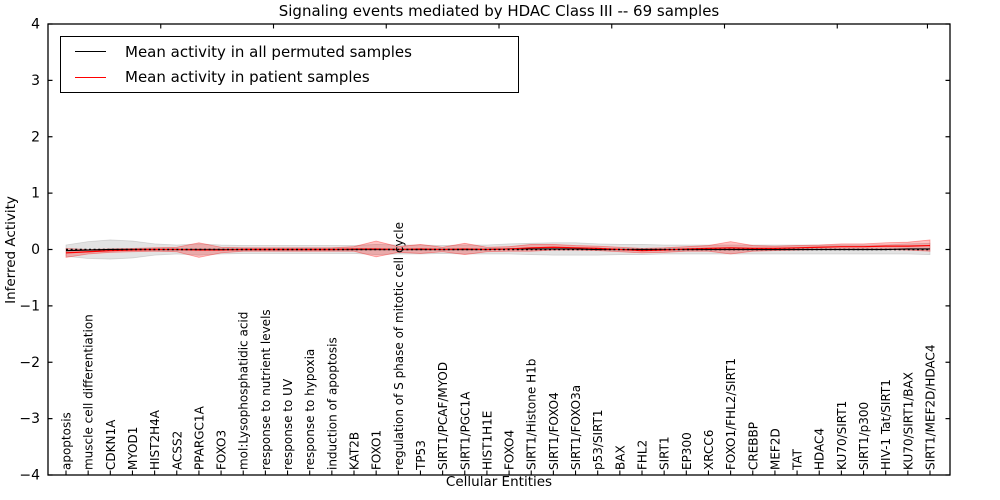 This screenshot has width=1000, height=500. I want to click on x-tick-label: SIRT1/PCAF/MYOD, so click(443, 416).